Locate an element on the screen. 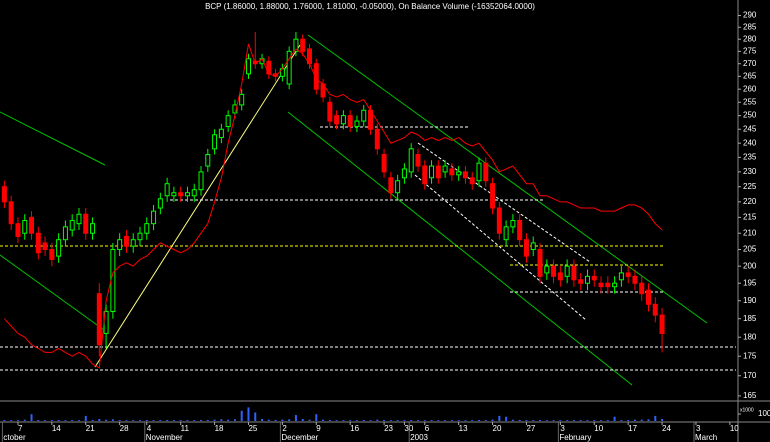 This screenshot has width=770, height=442. y-tick-label: 170 is located at coordinates (750, 375).